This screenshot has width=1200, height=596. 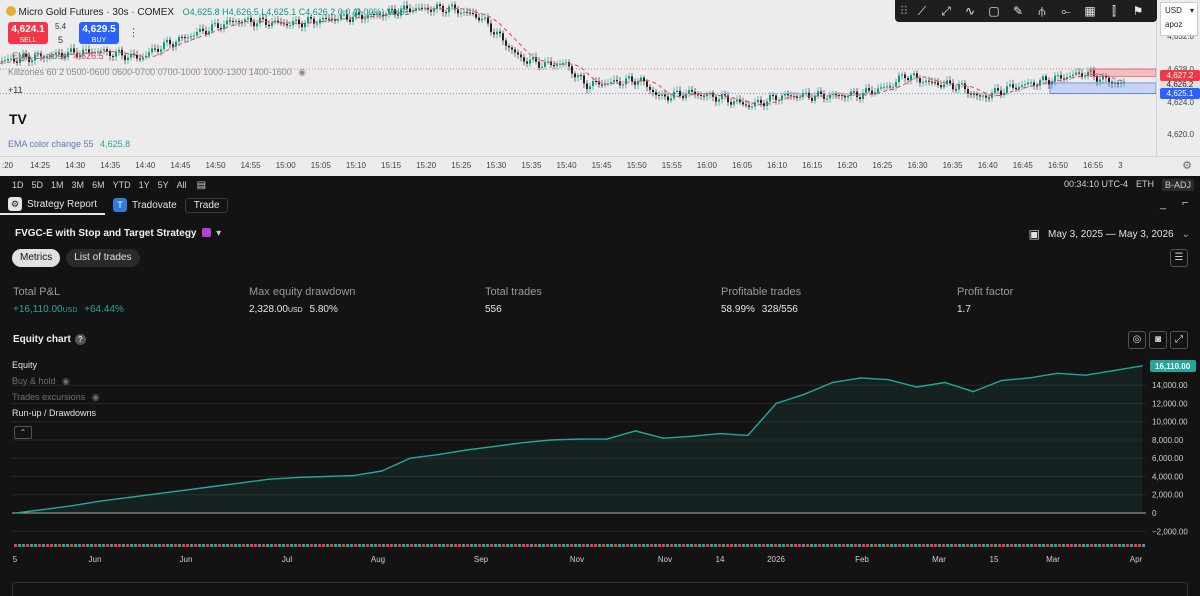 I want to click on legend-equity: Equity, so click(x=25, y=365).